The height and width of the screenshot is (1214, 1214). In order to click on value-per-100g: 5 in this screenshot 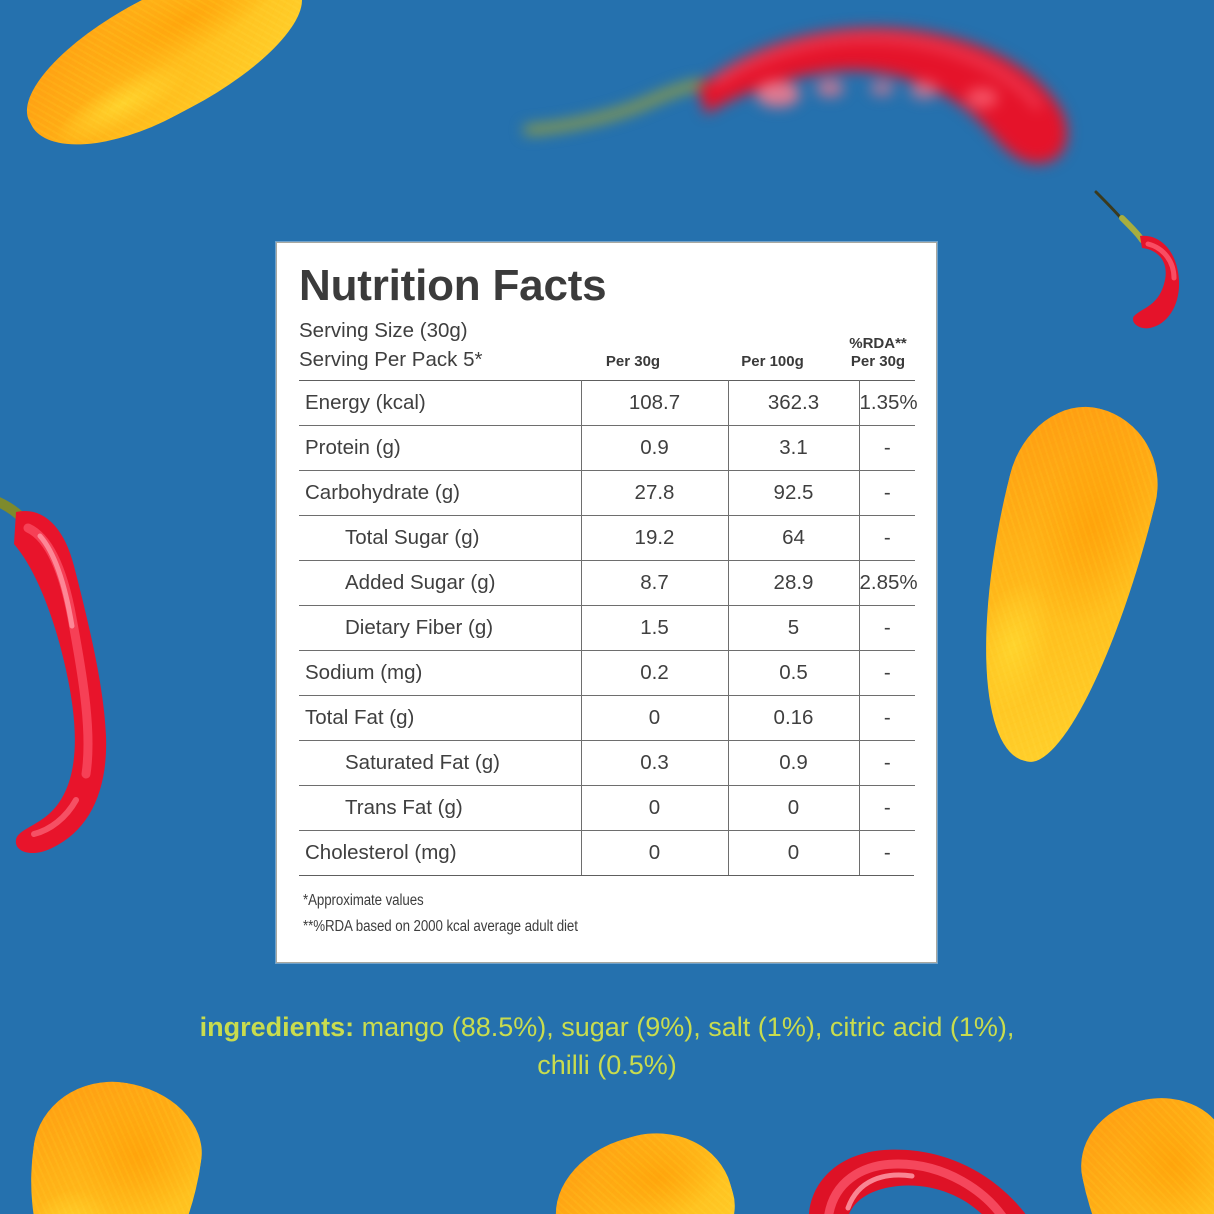, I will do `click(794, 627)`.